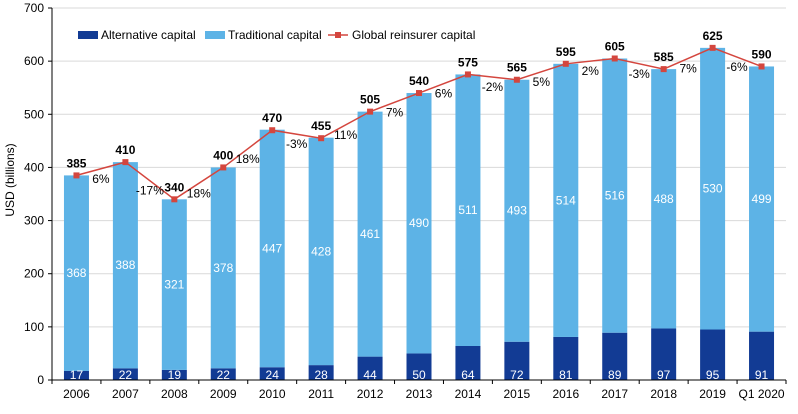 The height and width of the screenshot is (414, 798). I want to click on x-tick-label: 2014, so click(468, 394).